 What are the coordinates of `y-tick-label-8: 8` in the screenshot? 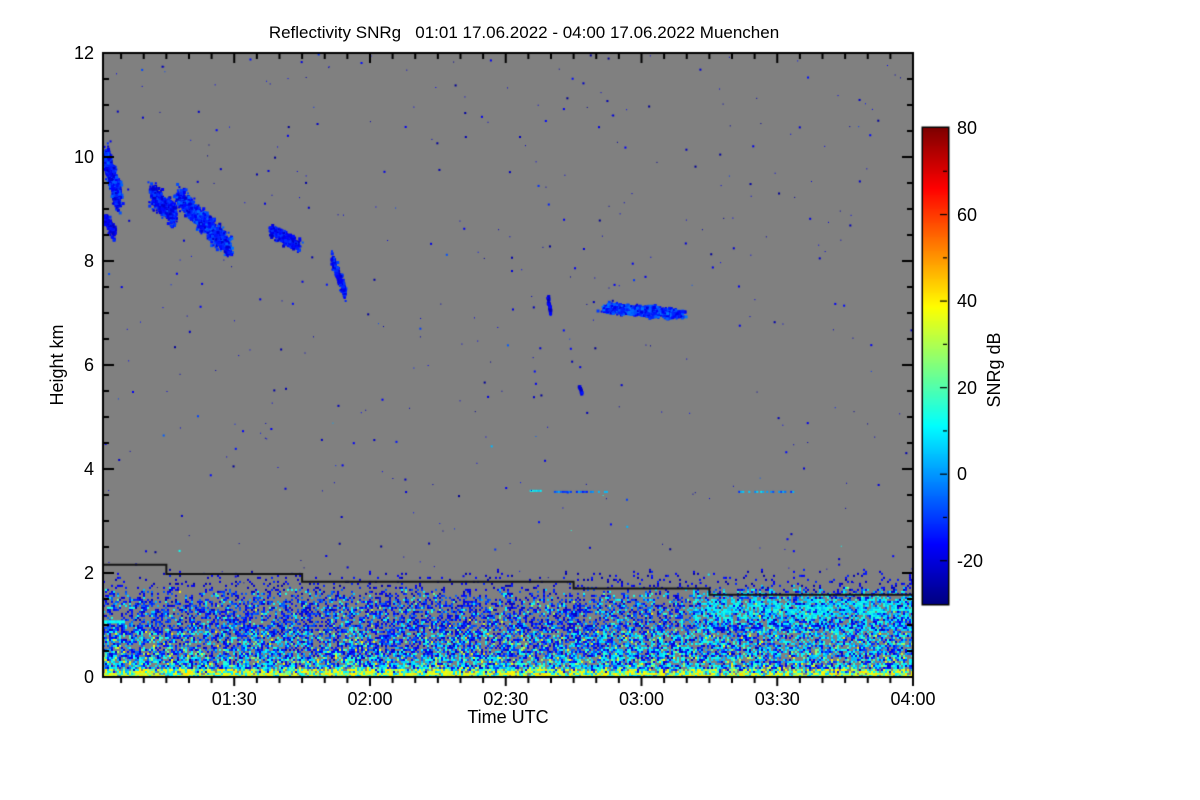 It's located at (88, 261).